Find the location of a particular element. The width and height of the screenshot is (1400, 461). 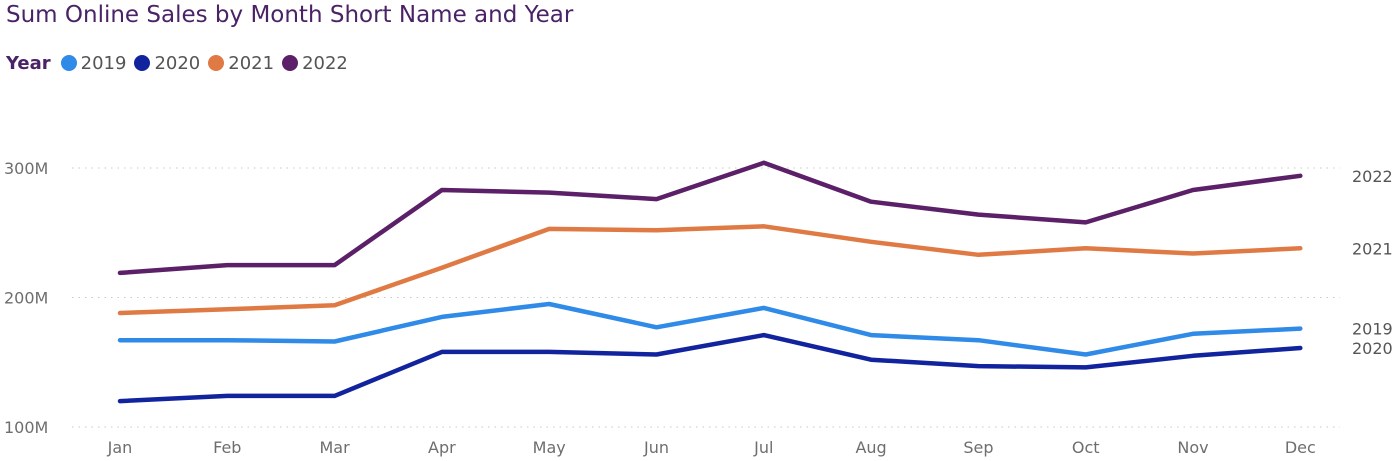

x-tick-label: Jun is located at coordinates (656, 447).